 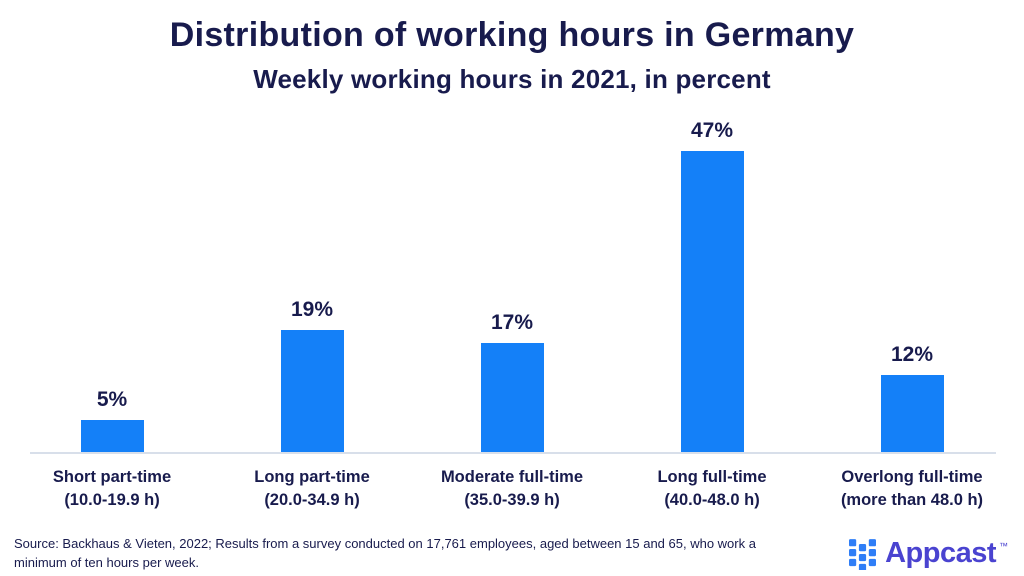 What do you see at coordinates (112, 399) in the screenshot?
I see `bar-value-label: 5%` at bounding box center [112, 399].